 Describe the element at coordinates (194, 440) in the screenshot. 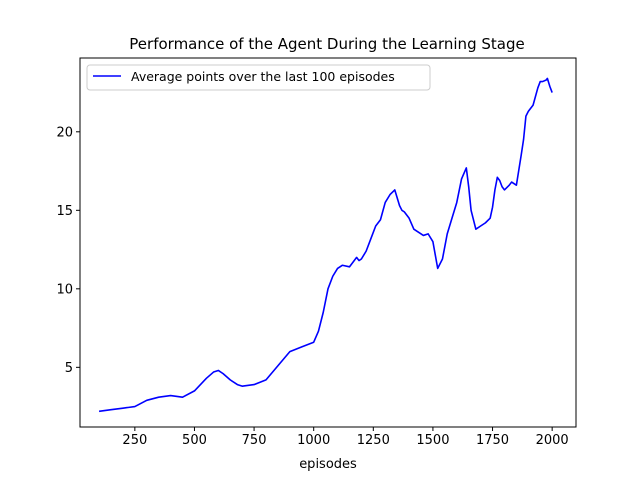

I see `x-tick-label: 500` at that location.